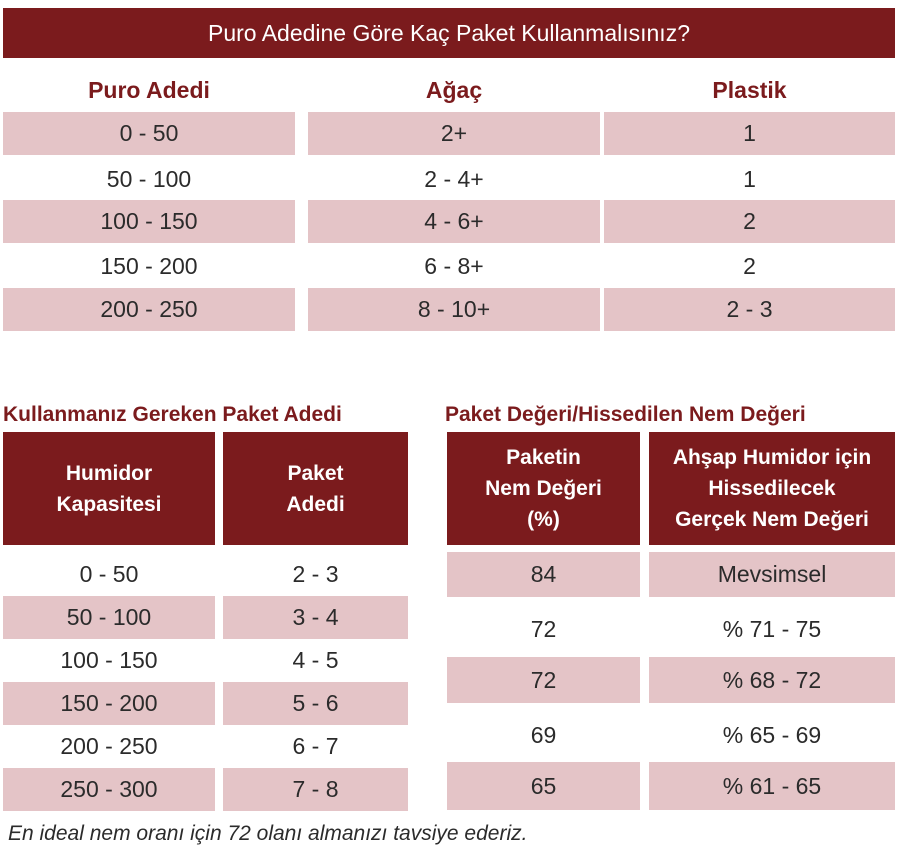  What do you see at coordinates (315, 488) in the screenshot?
I see `left-column-header: Paket Adedi` at bounding box center [315, 488].